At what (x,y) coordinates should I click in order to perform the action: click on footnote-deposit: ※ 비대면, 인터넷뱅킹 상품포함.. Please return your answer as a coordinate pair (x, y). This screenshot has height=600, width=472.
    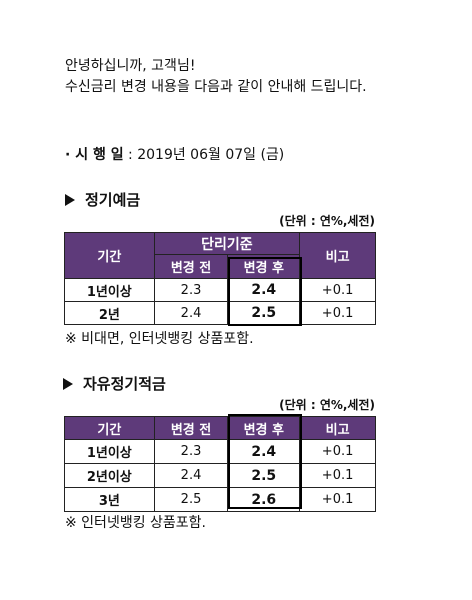
    Looking at the image, I should click on (159, 339).